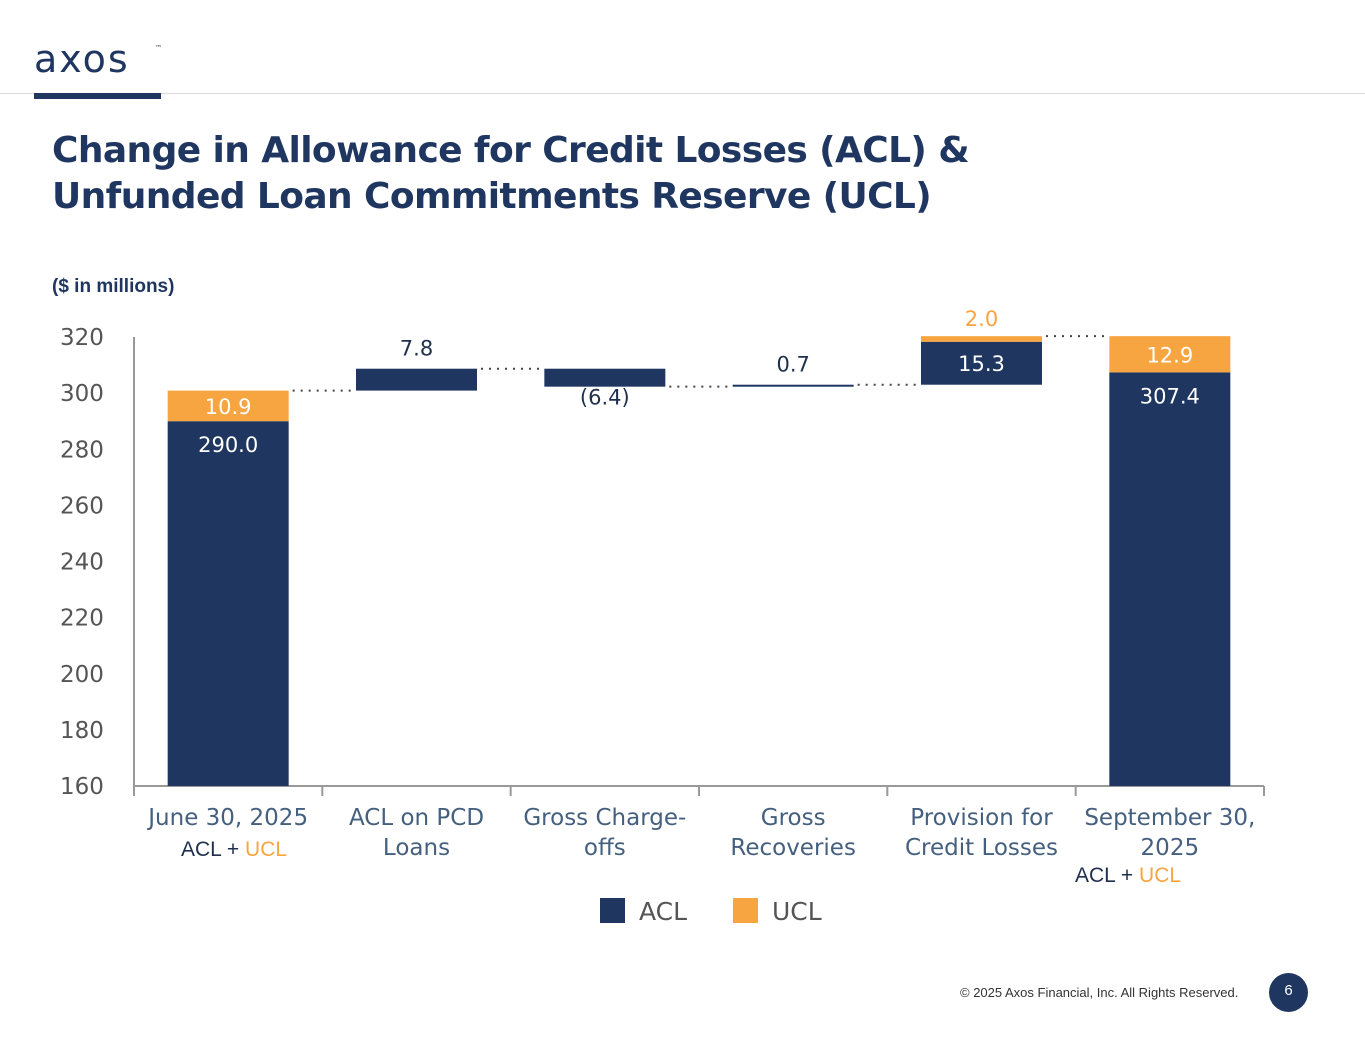 Image resolution: width=1365 pixels, height=1055 pixels. What do you see at coordinates (228, 445) in the screenshot?
I see `data-label: 290.0` at bounding box center [228, 445].